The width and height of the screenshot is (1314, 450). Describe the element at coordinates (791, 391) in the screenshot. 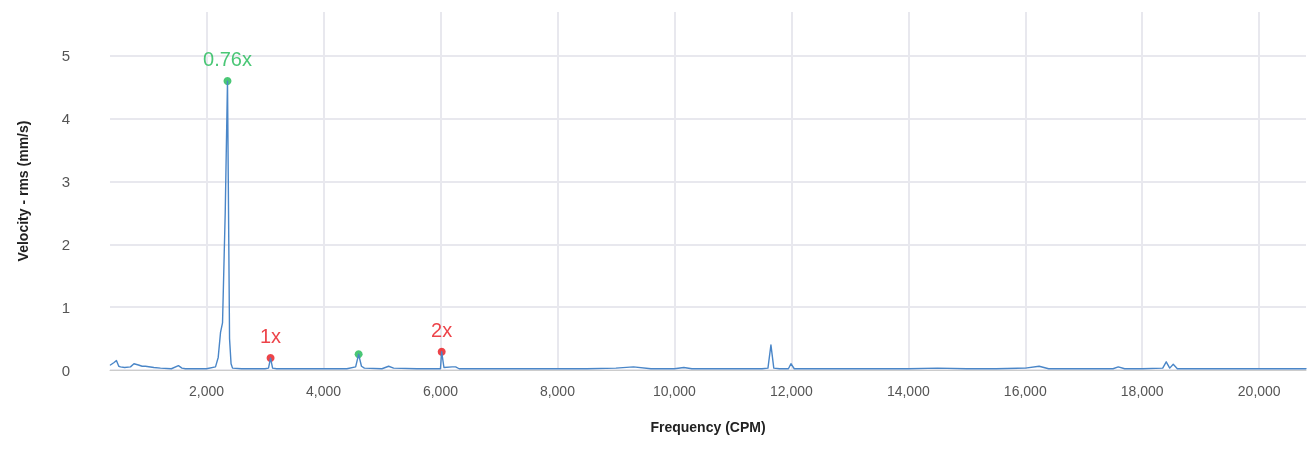

I see `x-tick-label: 12,000` at that location.